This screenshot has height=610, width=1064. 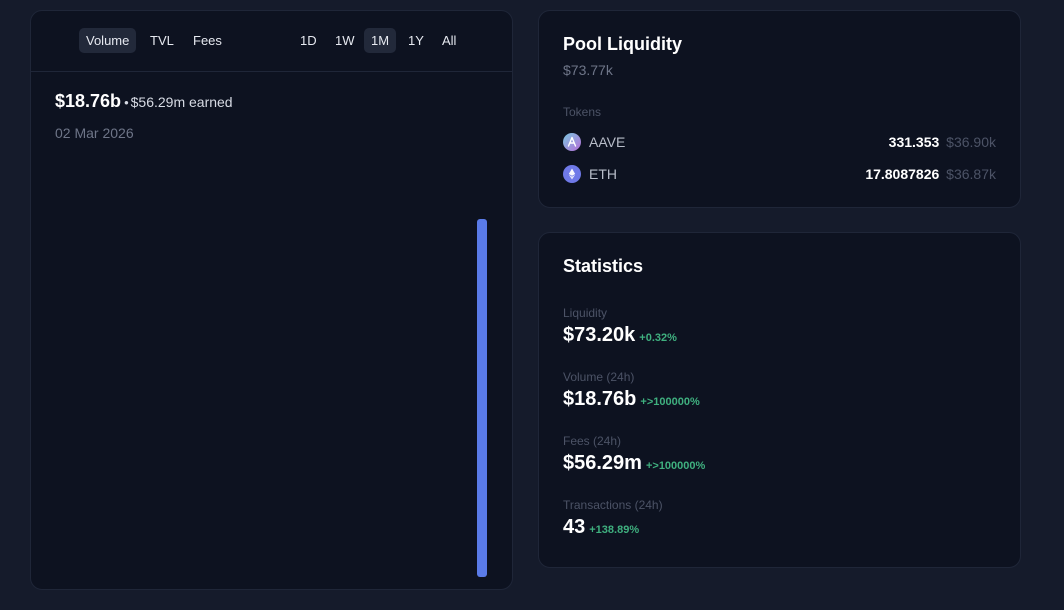 I want to click on token-row-aave: AAVE 331.353 $36.90k, so click(x=779, y=142).